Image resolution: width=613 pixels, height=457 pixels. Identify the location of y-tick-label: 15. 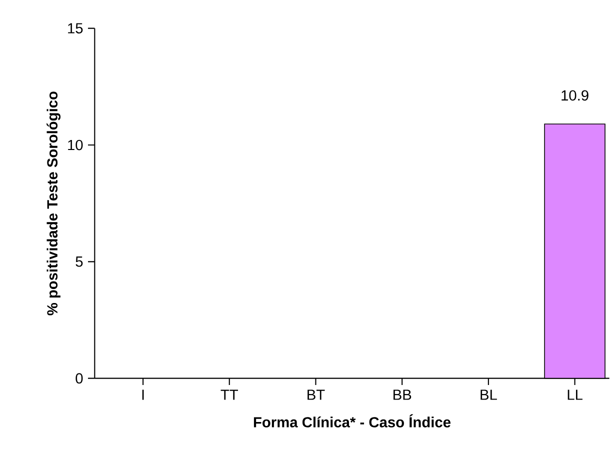
(75, 28).